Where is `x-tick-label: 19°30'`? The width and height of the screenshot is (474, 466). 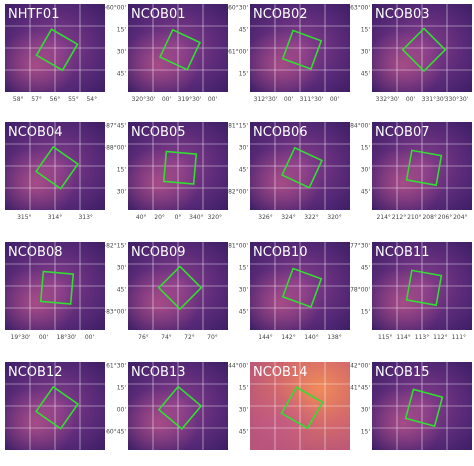 x-tick-label: 19°30' is located at coordinates (21, 337).